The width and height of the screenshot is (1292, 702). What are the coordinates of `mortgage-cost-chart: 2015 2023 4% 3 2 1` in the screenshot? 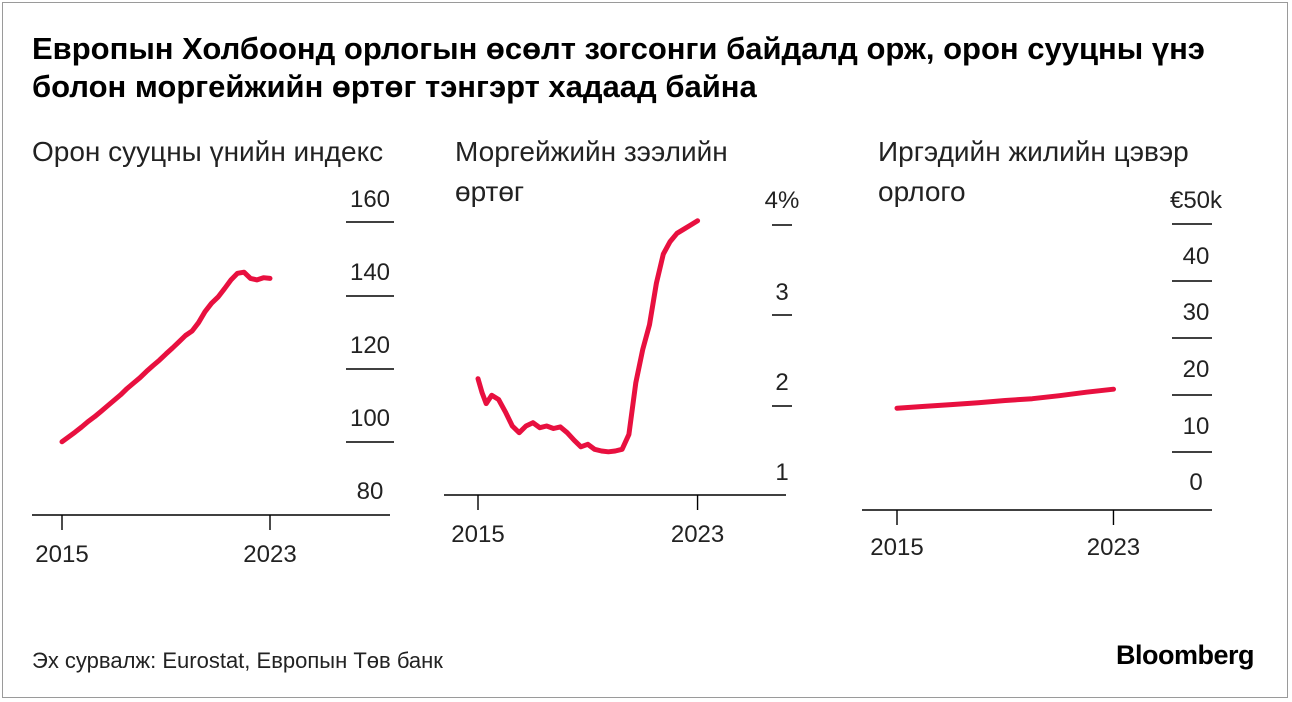 It's located at (621, 367).